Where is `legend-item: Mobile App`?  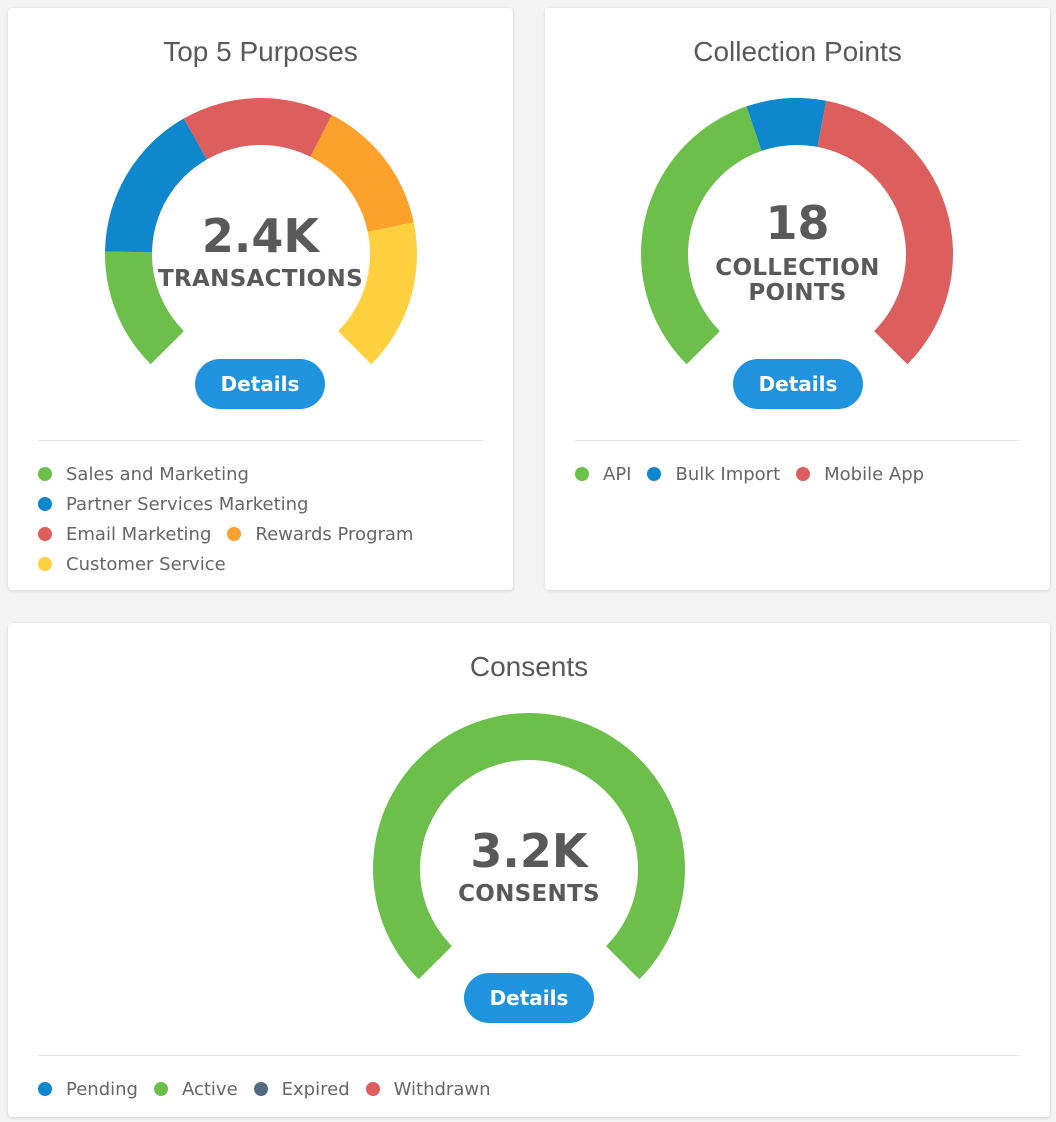 legend-item: Mobile App is located at coordinates (860, 474).